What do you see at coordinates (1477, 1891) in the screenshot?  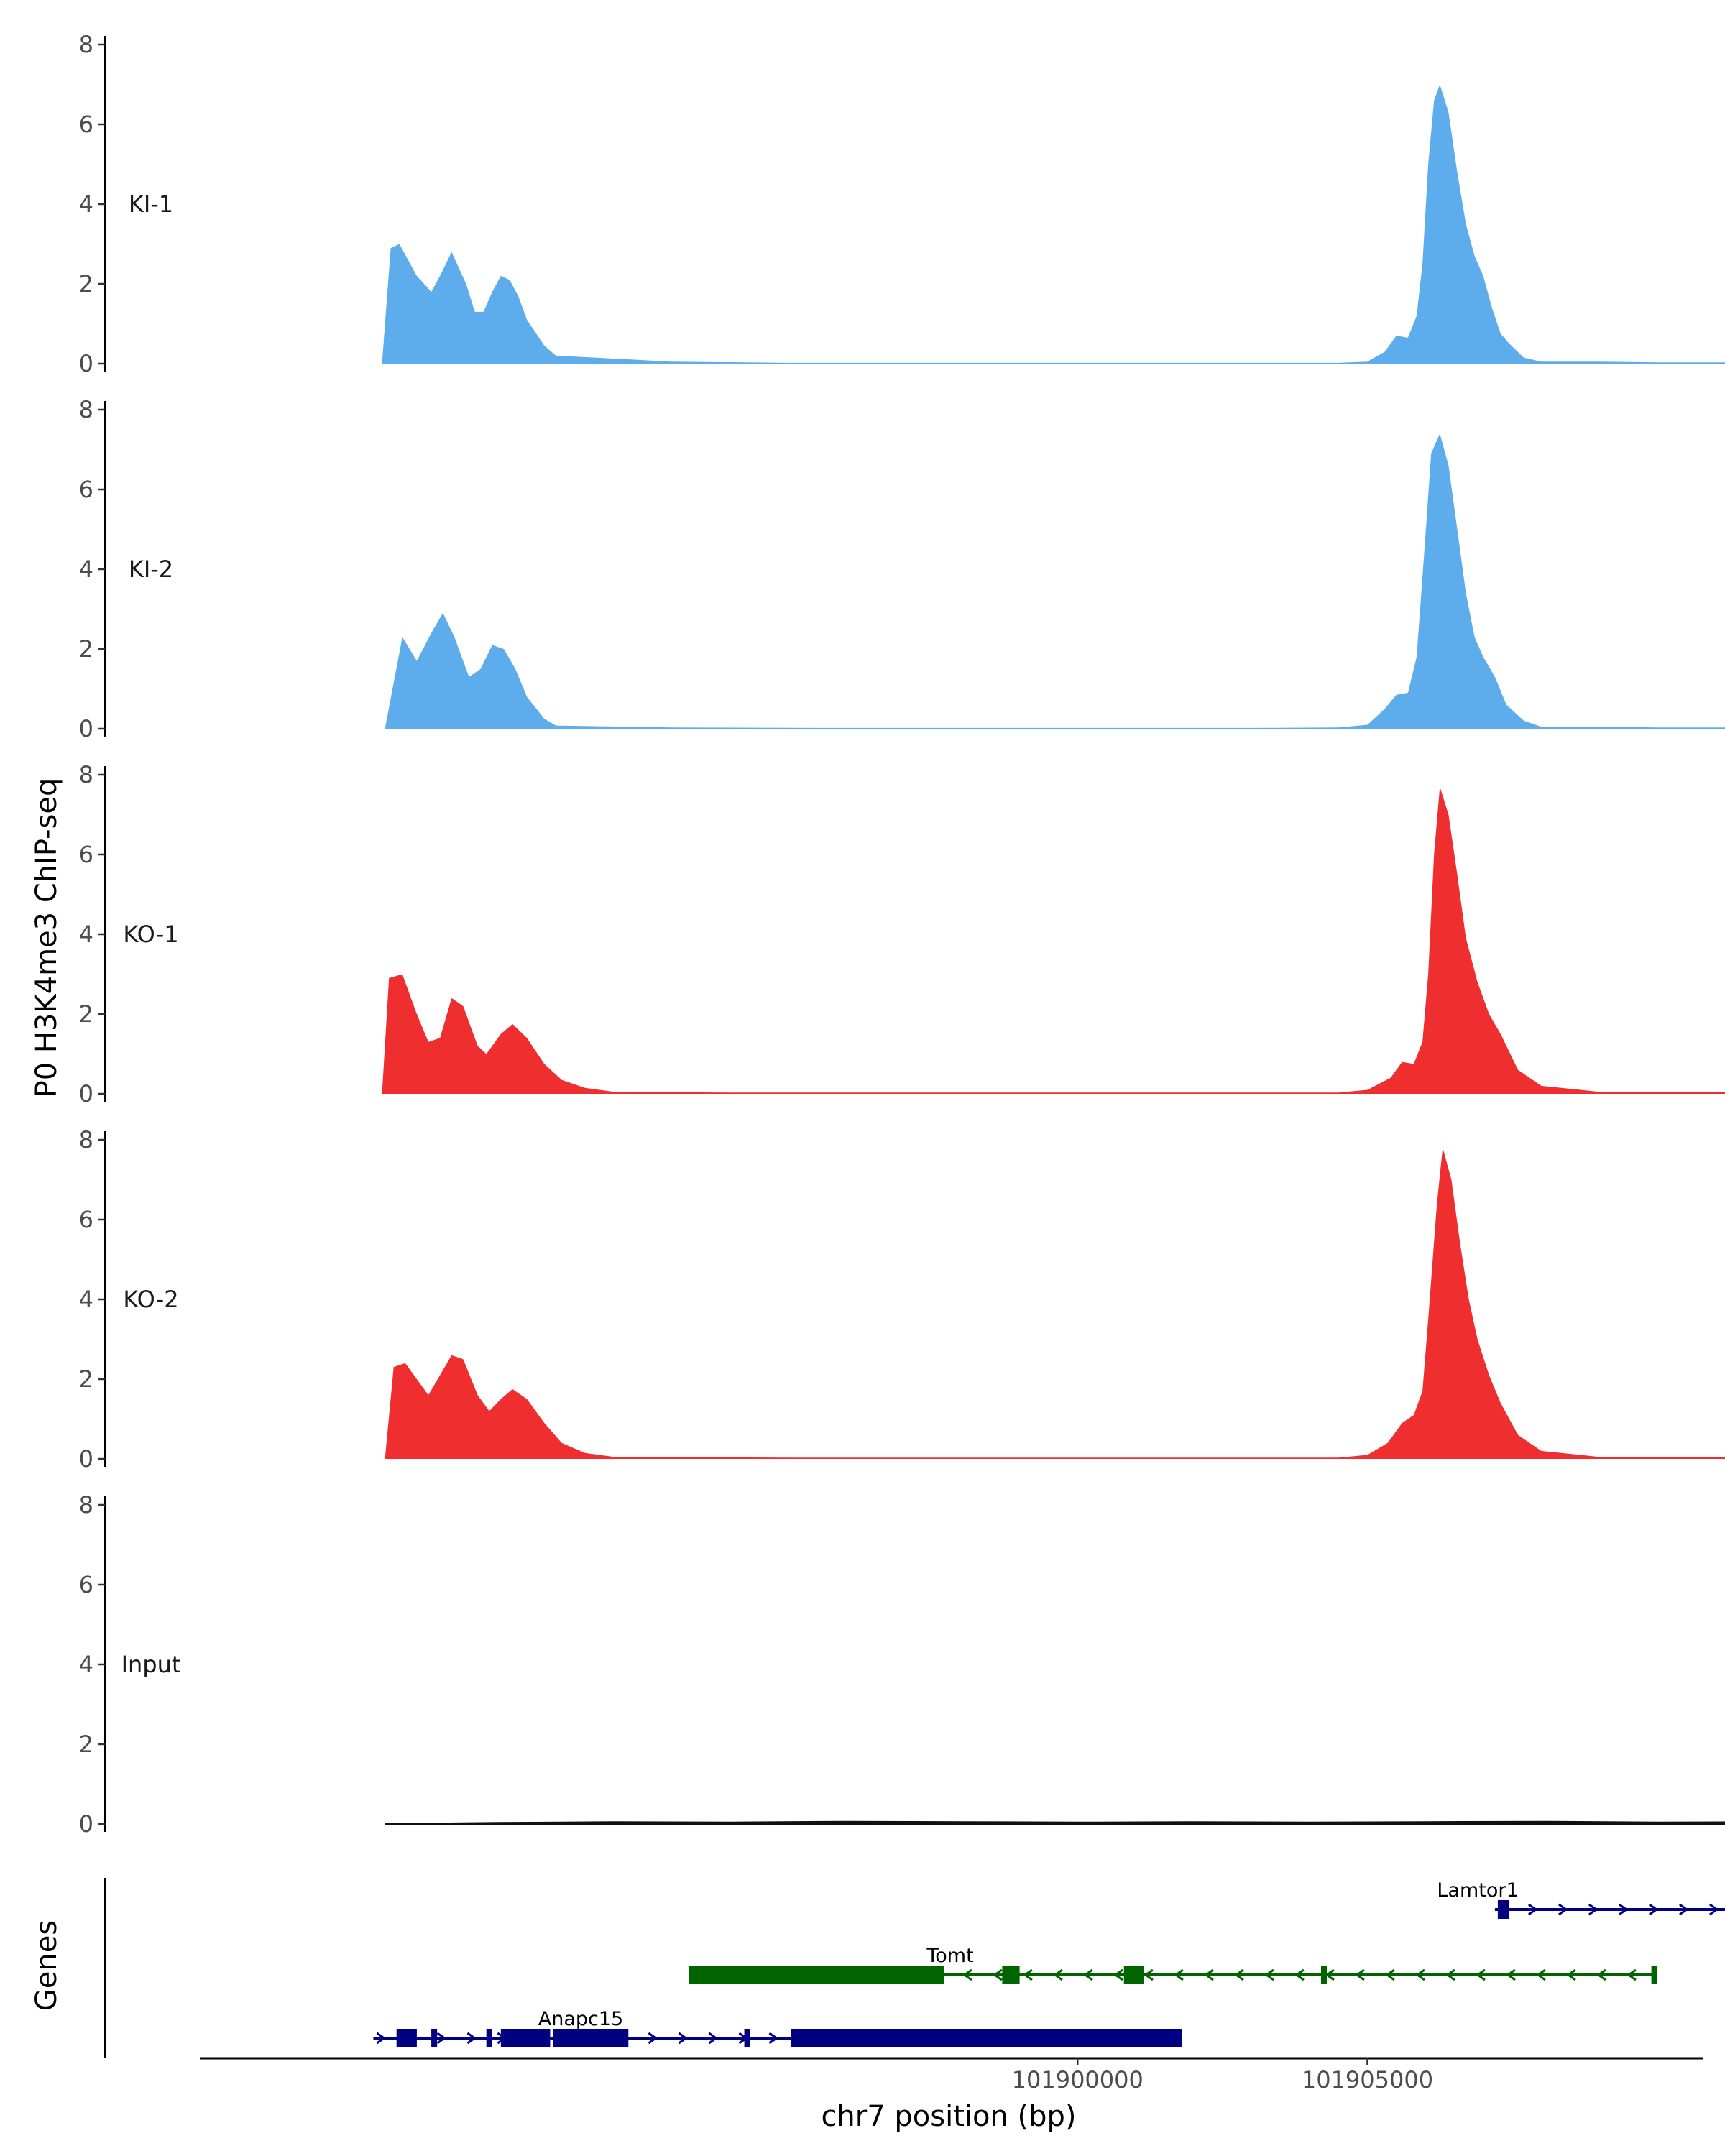 I see `gene-label: Lamtor1` at bounding box center [1477, 1891].